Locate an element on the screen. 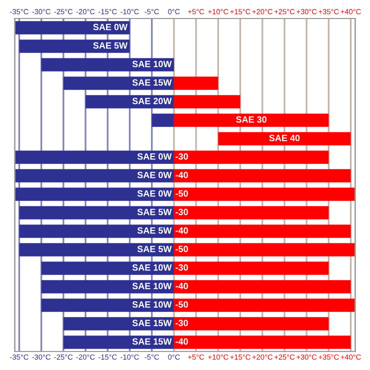 Image resolution: width=370 pixels, height=370 pixels. y-tick-label: SAE 30 is located at coordinates (251, 119).